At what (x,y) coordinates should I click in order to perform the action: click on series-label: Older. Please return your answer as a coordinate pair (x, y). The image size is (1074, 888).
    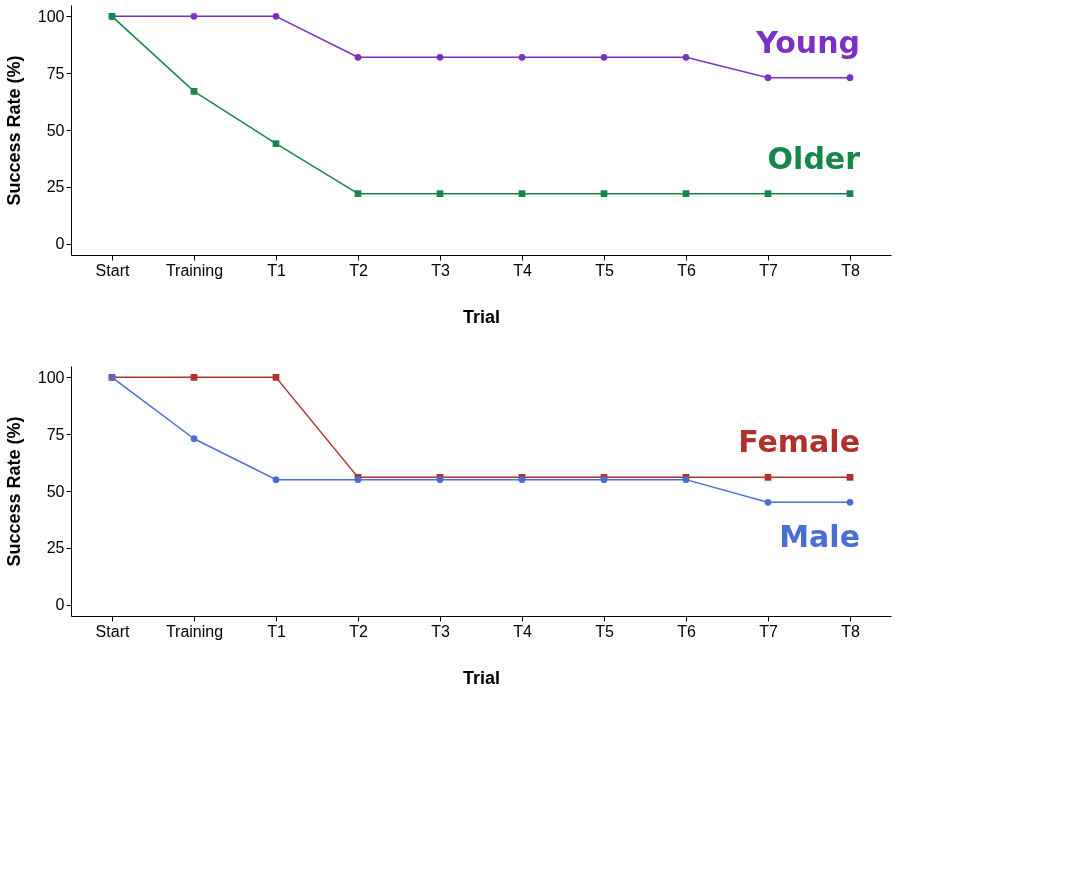
    Looking at the image, I should click on (814, 158).